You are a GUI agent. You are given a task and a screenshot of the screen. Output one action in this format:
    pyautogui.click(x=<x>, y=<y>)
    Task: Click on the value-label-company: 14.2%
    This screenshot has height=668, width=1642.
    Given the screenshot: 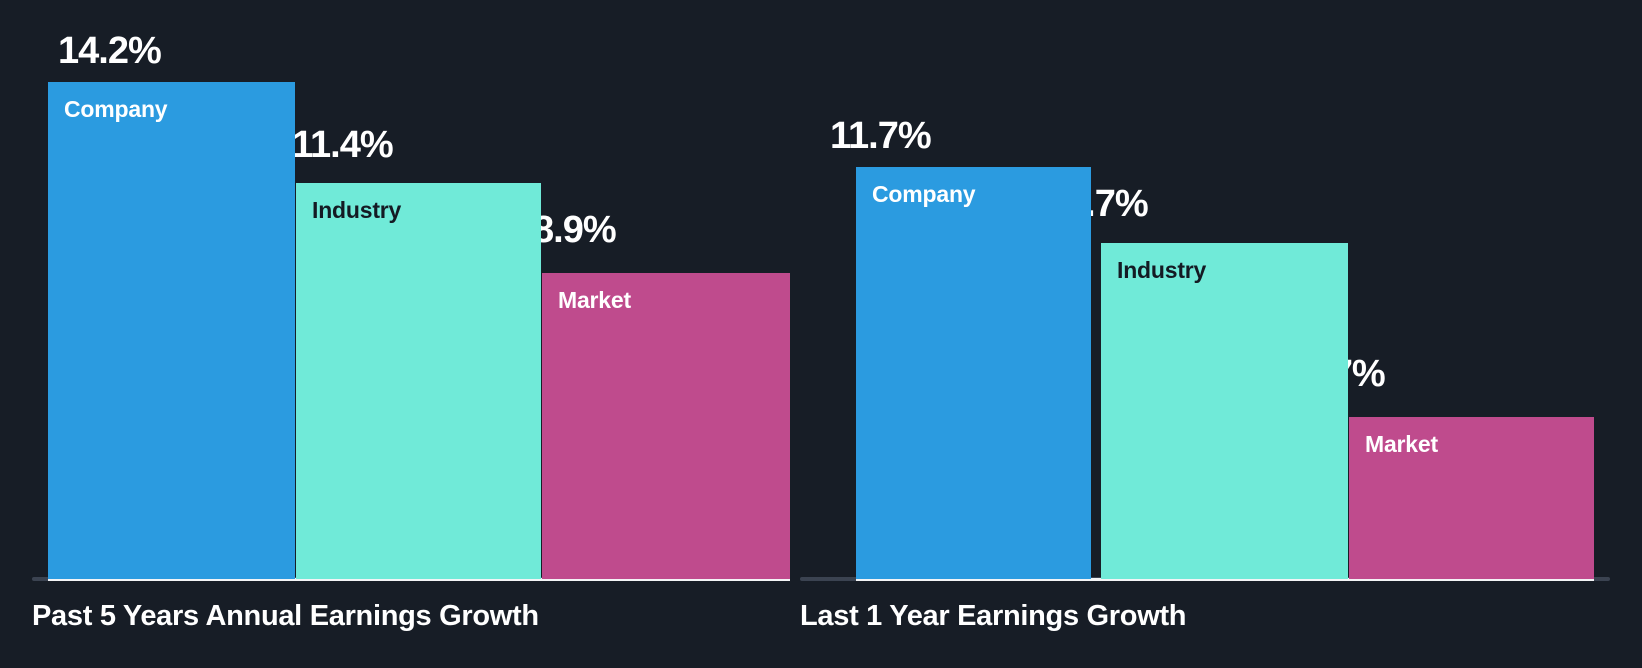 What is the action you would take?
    pyautogui.click(x=110, y=51)
    